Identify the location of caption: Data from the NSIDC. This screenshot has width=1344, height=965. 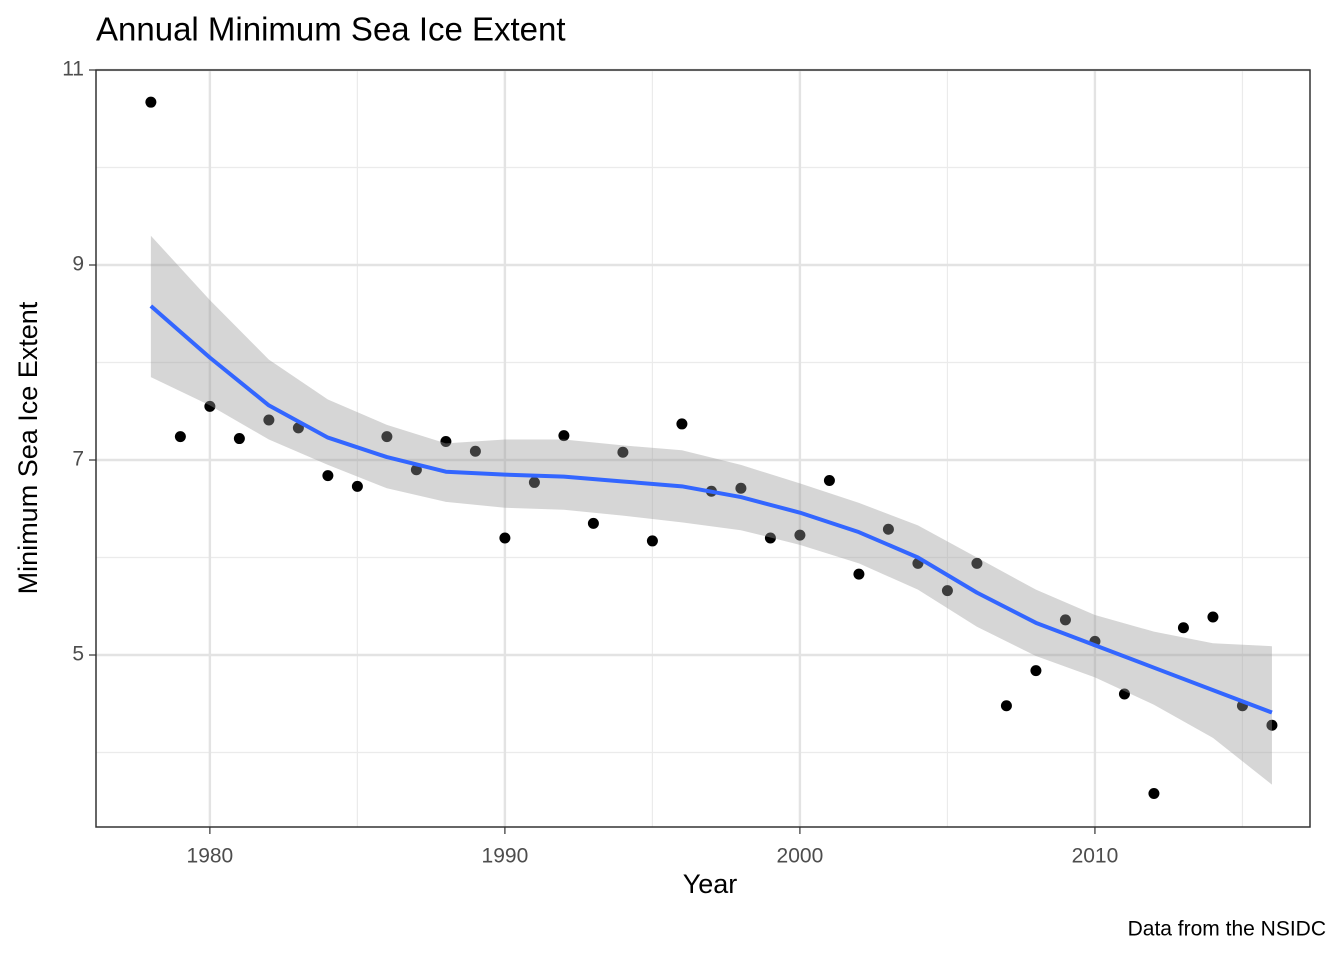
(1227, 929).